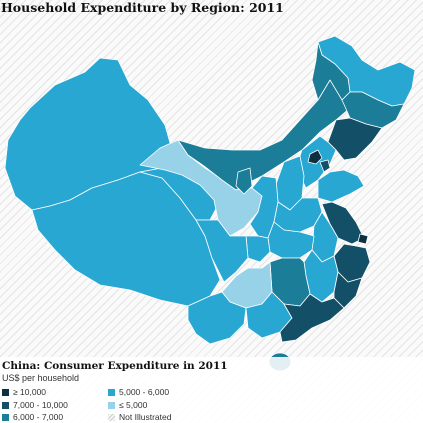 The height and width of the screenshot is (423, 423). I want to click on legend-item-ge10000: ≥ 10,000, so click(24, 392).